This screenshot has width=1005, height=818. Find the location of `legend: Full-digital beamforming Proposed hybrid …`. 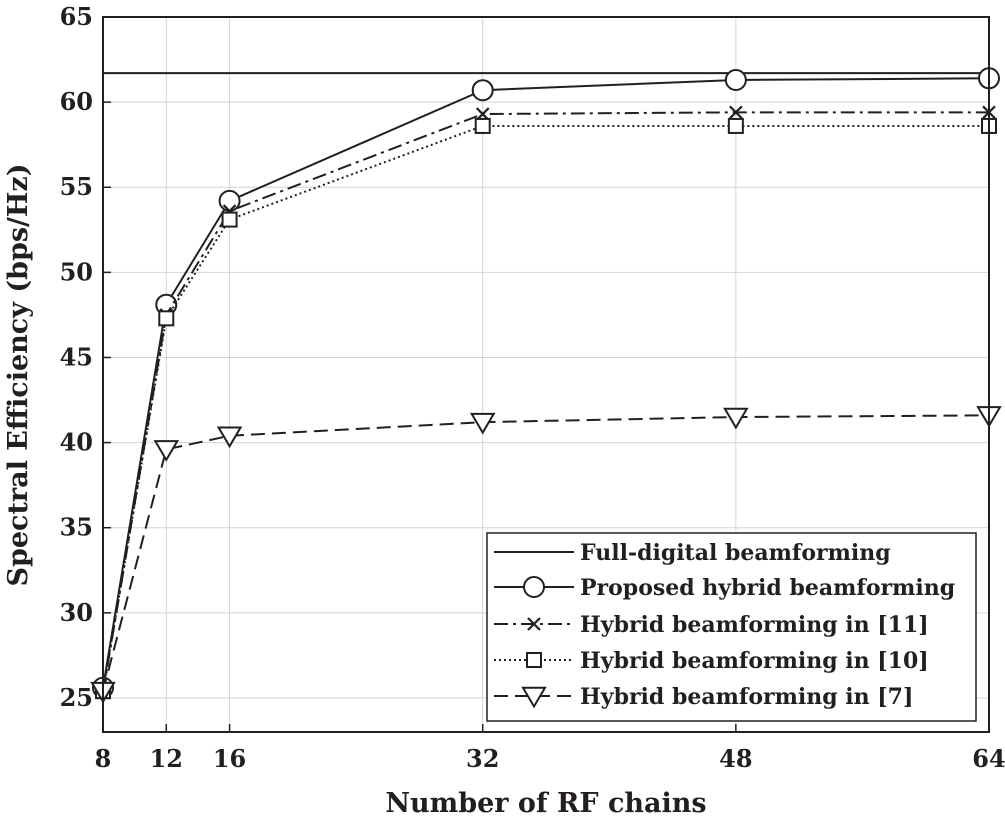

legend: Full-digital beamforming Proposed hybrid … is located at coordinates (731, 627).